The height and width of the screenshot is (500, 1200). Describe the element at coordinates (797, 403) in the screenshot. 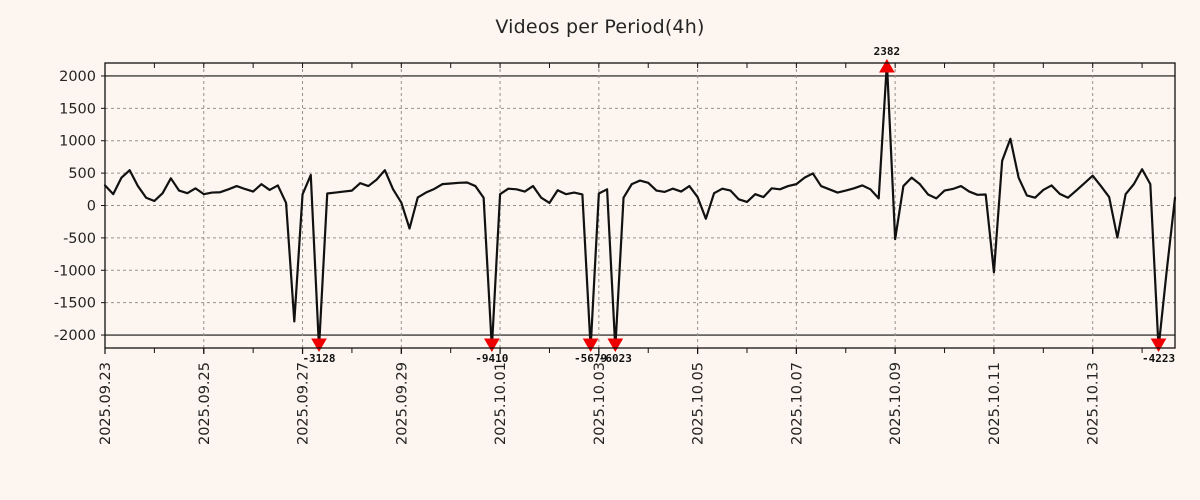

I see `x-tick-label: 2025.10.07` at that location.